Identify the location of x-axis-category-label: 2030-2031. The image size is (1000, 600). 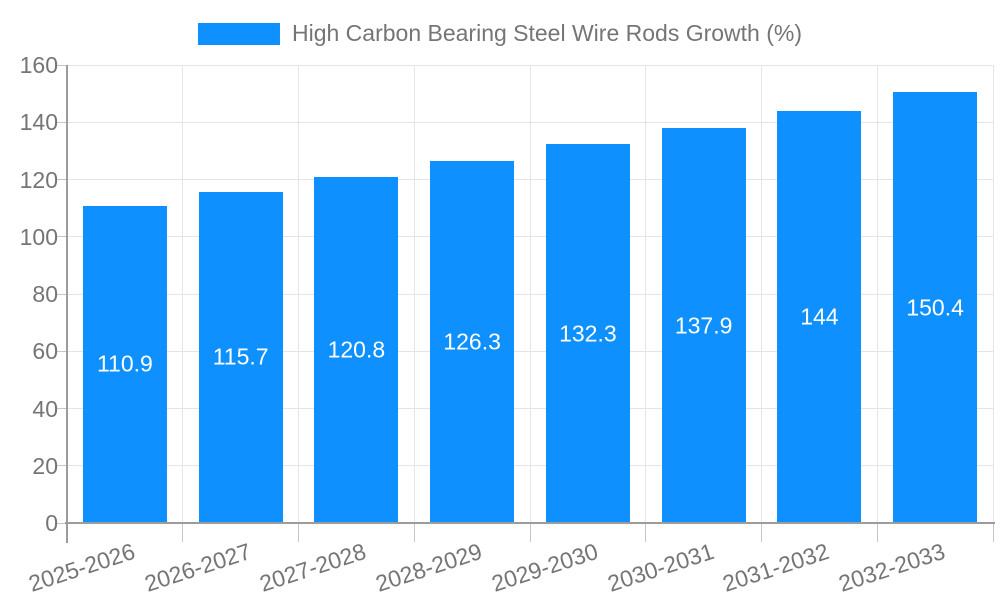
(660, 567).